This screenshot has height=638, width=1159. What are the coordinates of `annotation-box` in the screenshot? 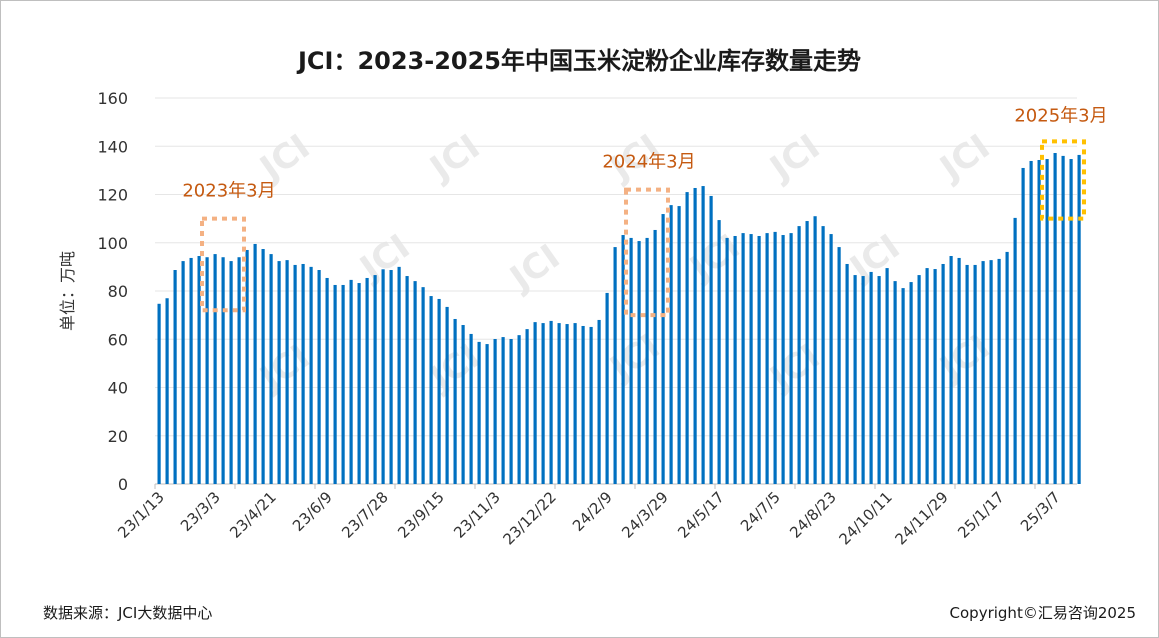 It's located at (647, 252).